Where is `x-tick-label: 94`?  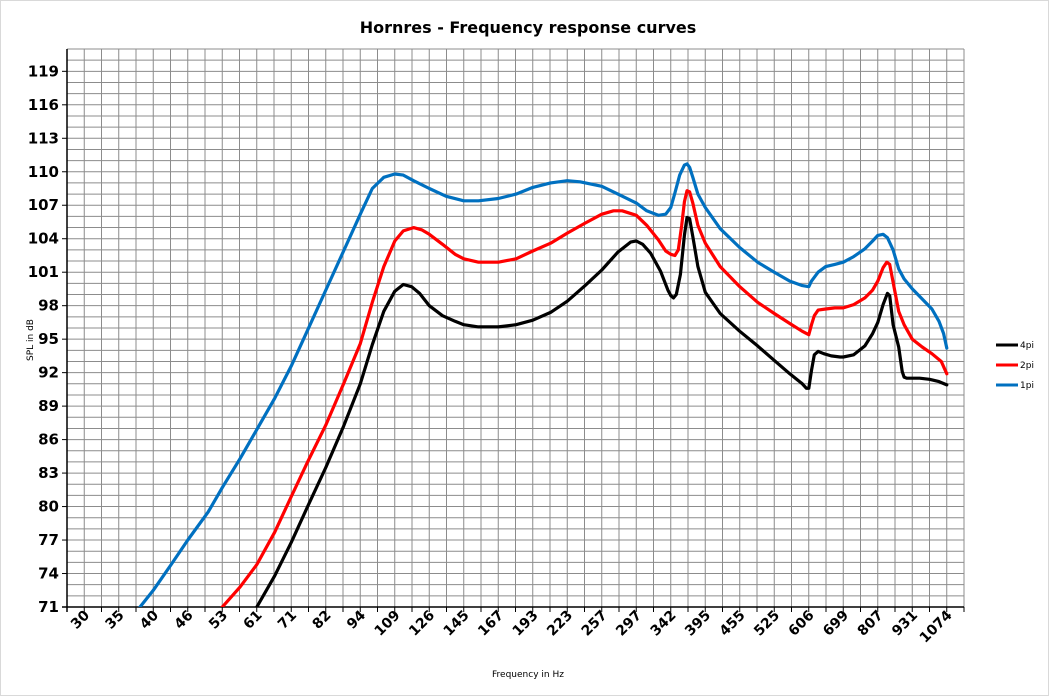
x-tick-label: 94 is located at coordinates (356, 619).